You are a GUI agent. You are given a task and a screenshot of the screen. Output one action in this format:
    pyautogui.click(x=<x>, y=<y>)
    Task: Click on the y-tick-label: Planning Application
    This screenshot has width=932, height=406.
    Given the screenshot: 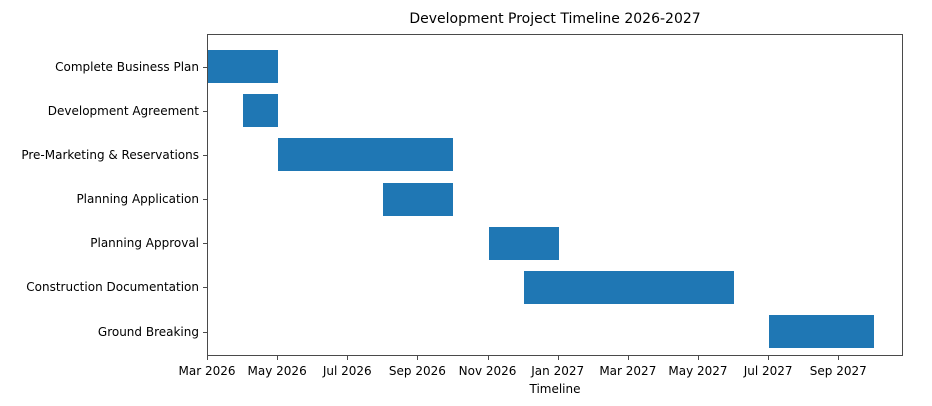 What is the action you would take?
    pyautogui.click(x=137, y=199)
    